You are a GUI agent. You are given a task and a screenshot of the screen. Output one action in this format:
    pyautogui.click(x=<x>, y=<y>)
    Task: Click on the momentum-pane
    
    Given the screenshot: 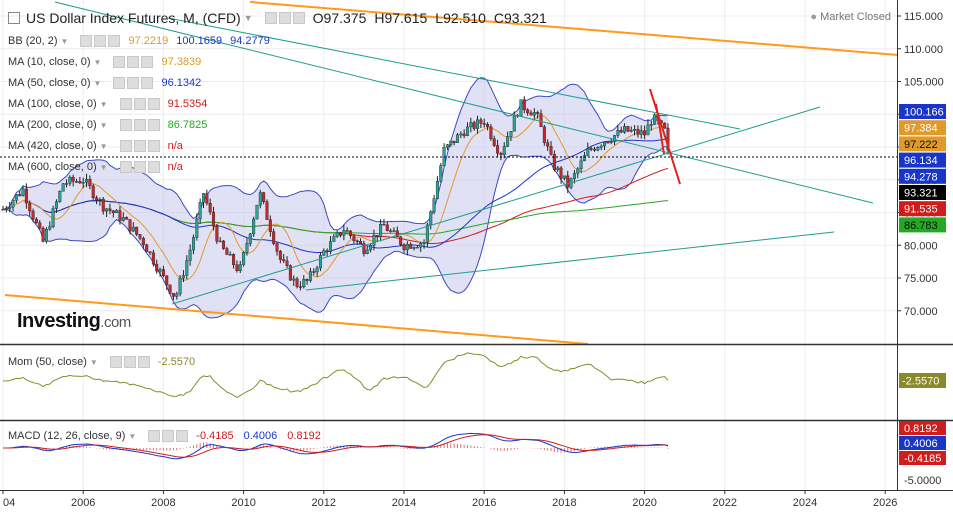 What is the action you would take?
    pyautogui.click(x=335, y=375)
    